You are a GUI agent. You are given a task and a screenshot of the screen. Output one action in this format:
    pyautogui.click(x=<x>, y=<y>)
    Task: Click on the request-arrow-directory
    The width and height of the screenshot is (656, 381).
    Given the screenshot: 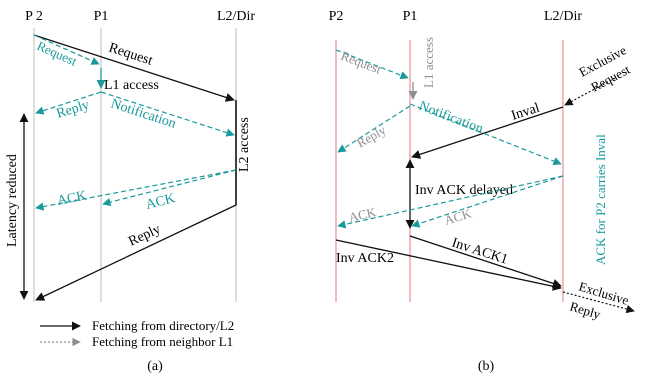 What is the action you would take?
    pyautogui.click(x=134, y=68)
    